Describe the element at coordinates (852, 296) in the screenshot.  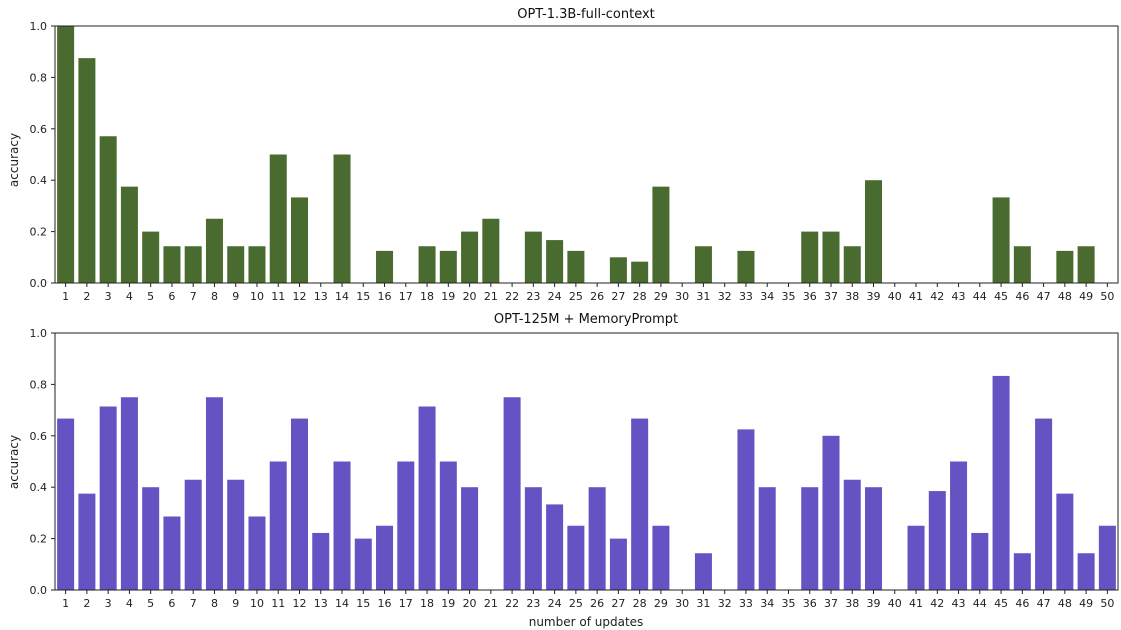
I see `x-tick-label-top: 38` at that location.